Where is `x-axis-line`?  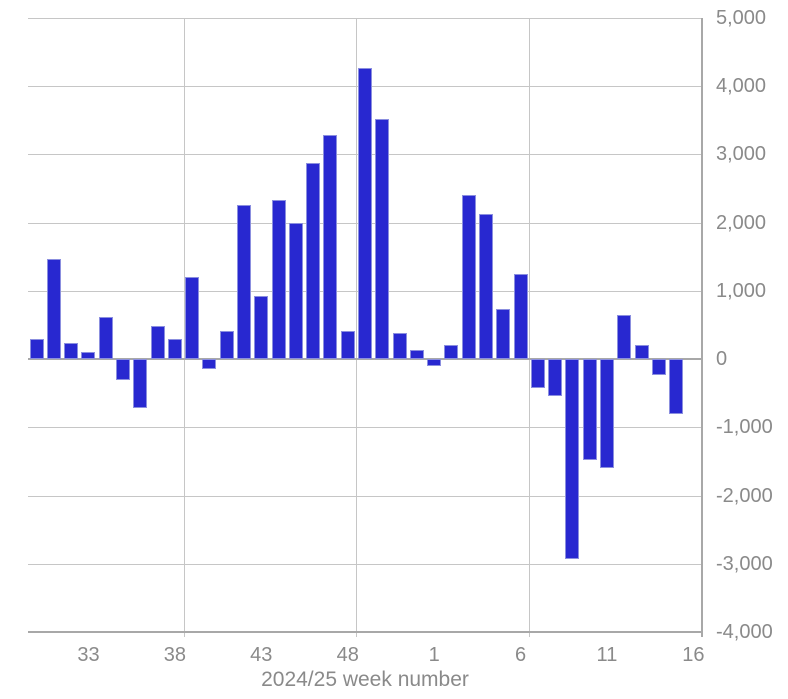 x-axis-line is located at coordinates (365, 632).